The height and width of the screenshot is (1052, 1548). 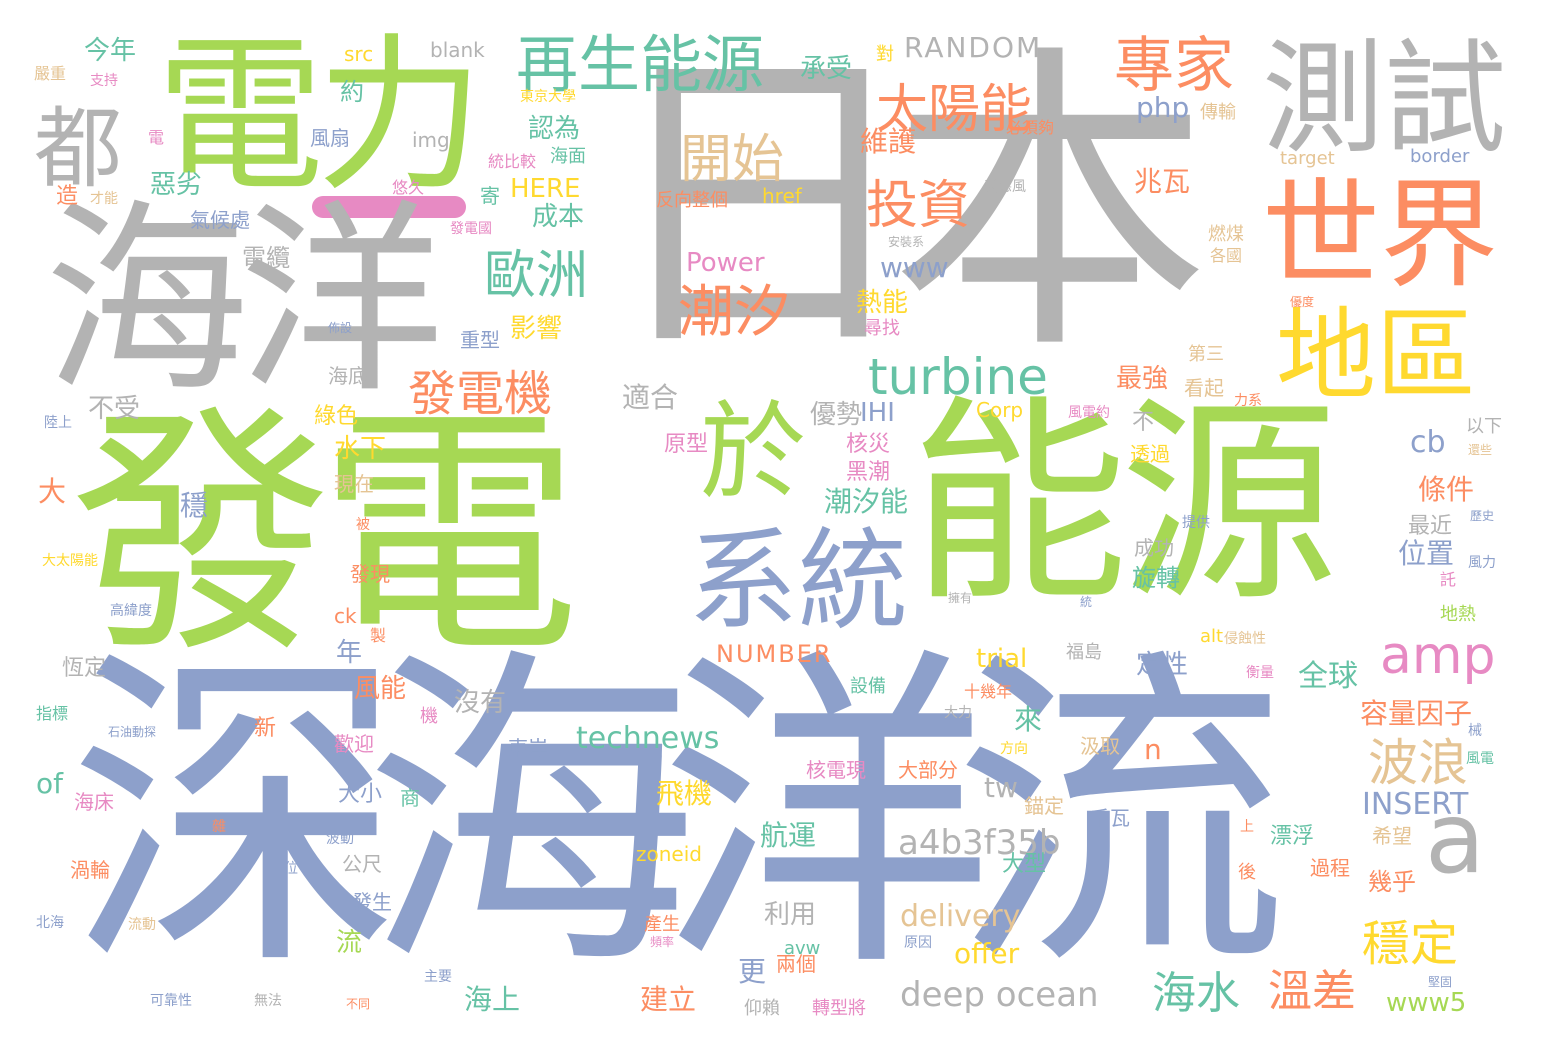 I want to click on word: 第三, so click(x=1206, y=354).